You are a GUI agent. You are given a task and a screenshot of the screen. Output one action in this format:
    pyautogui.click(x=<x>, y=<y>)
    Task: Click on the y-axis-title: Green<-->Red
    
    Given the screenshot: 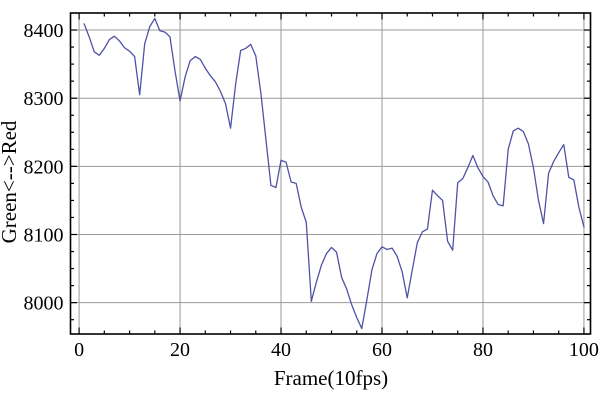 What is the action you would take?
    pyautogui.click(x=10, y=181)
    